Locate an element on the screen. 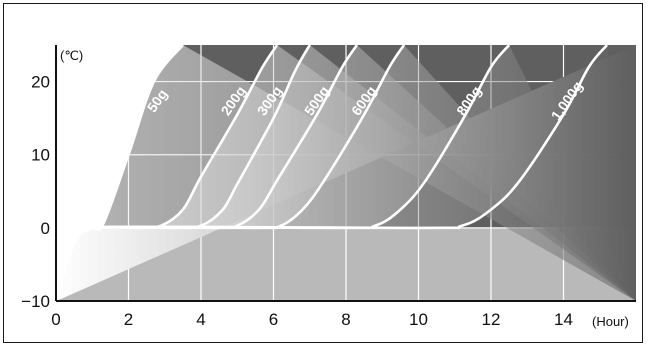 The width and height of the screenshot is (648, 362). x-axis-unit: (Hour) is located at coordinates (610, 321).